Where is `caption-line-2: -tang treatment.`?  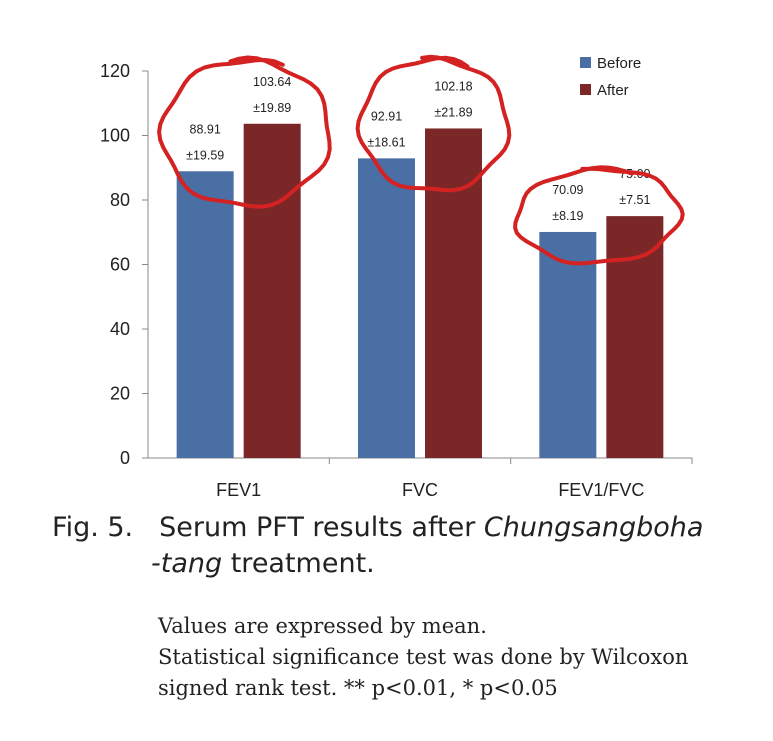
caption-line-2: -tang treatment. is located at coordinates (402, 564).